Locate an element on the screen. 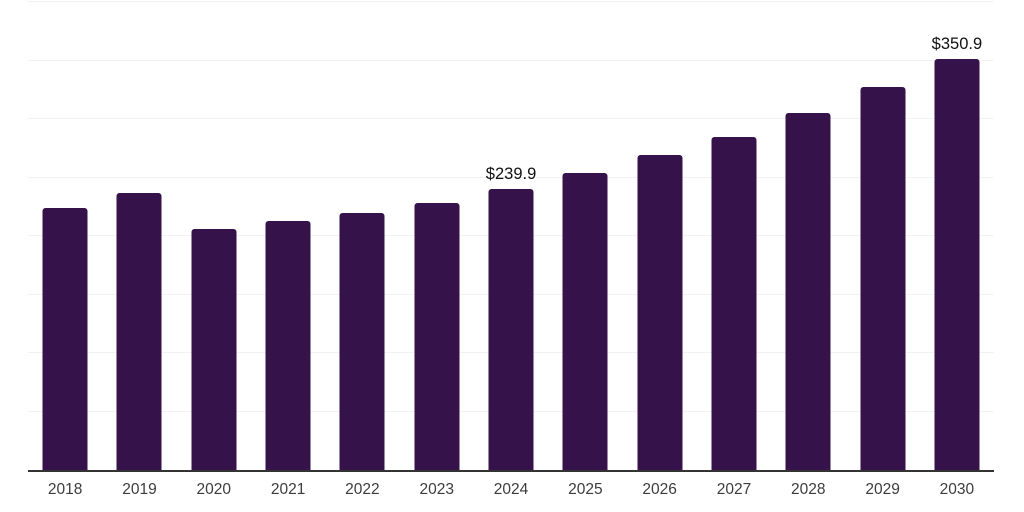 The image size is (1024, 512). bar-2029 is located at coordinates (883, 278).